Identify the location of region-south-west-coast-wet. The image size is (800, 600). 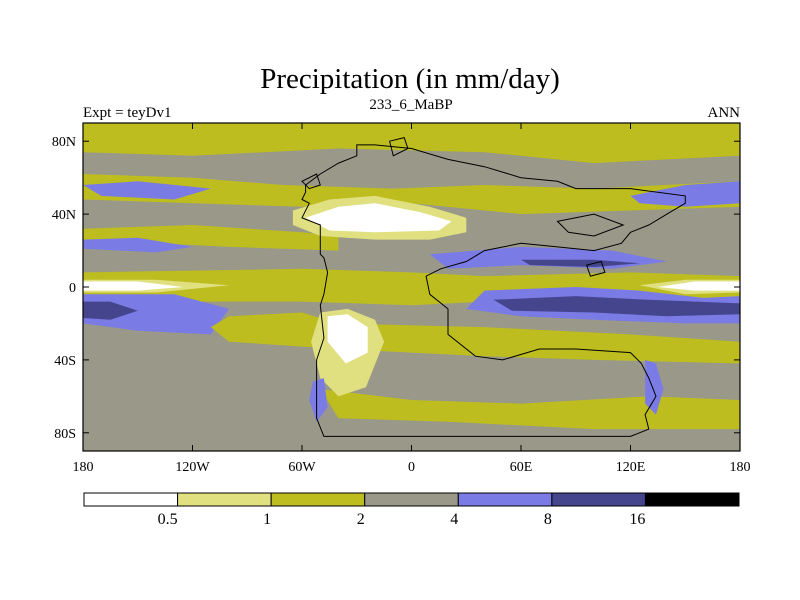
(318, 400).